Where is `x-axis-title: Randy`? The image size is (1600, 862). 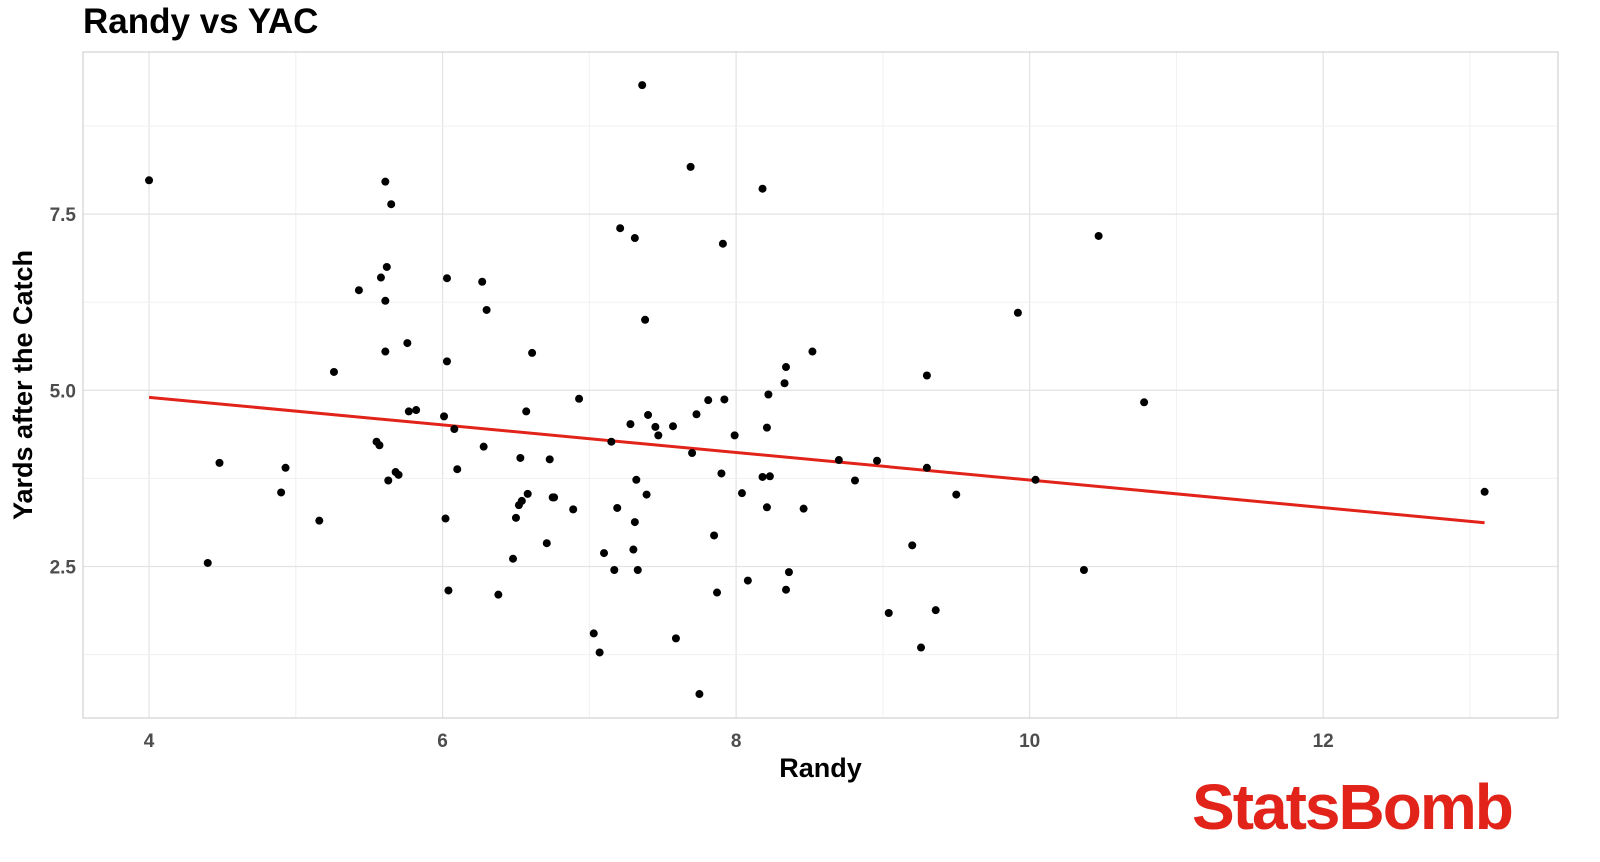 x-axis-title: Randy is located at coordinates (820, 768).